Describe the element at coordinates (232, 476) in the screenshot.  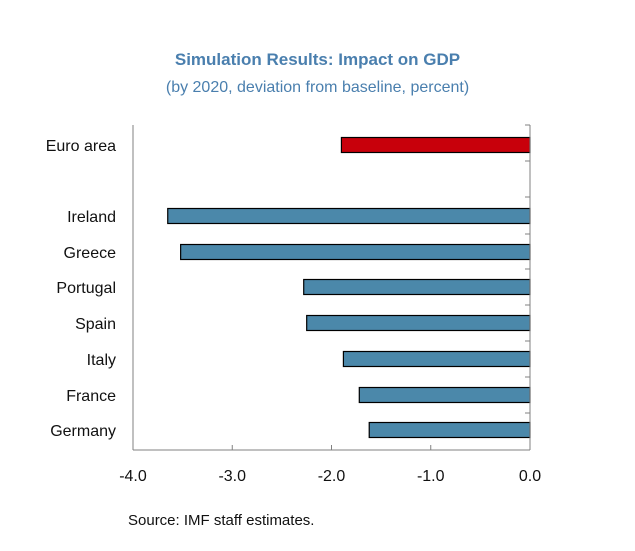
I see `x-tick-label: -3.0` at that location.